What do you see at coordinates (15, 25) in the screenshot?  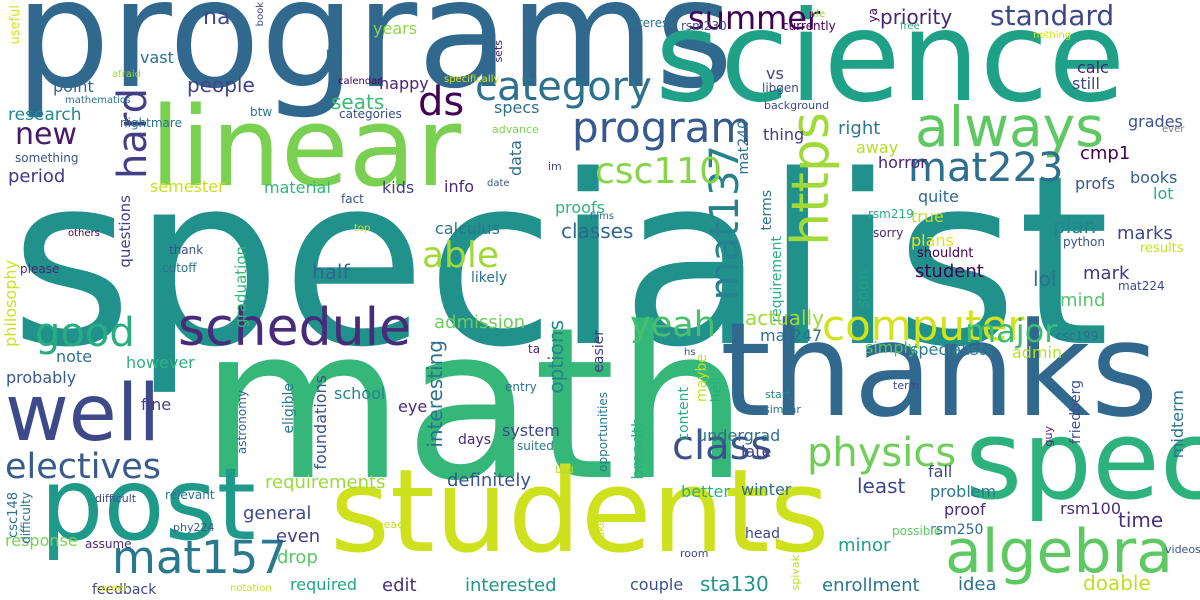 I see `word: useful` at bounding box center [15, 25].